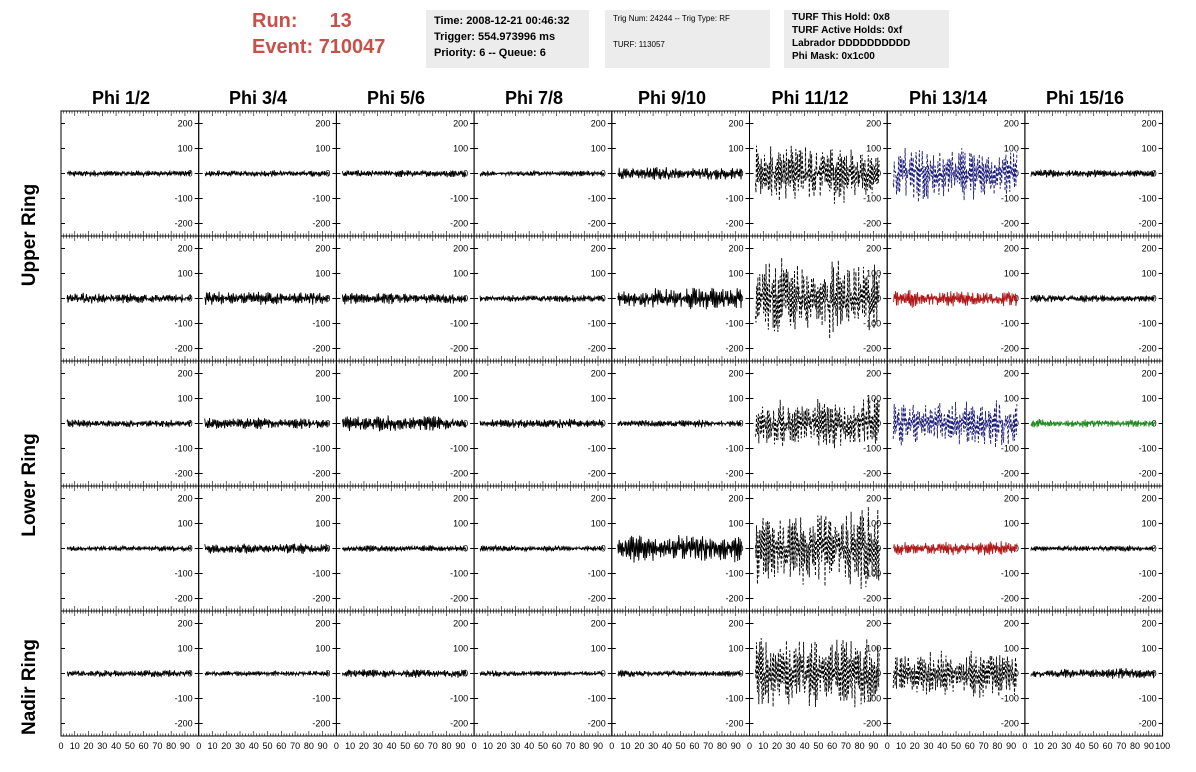  What do you see at coordinates (318, 21) in the screenshot?
I see `run-line: Run: 13` at bounding box center [318, 21].